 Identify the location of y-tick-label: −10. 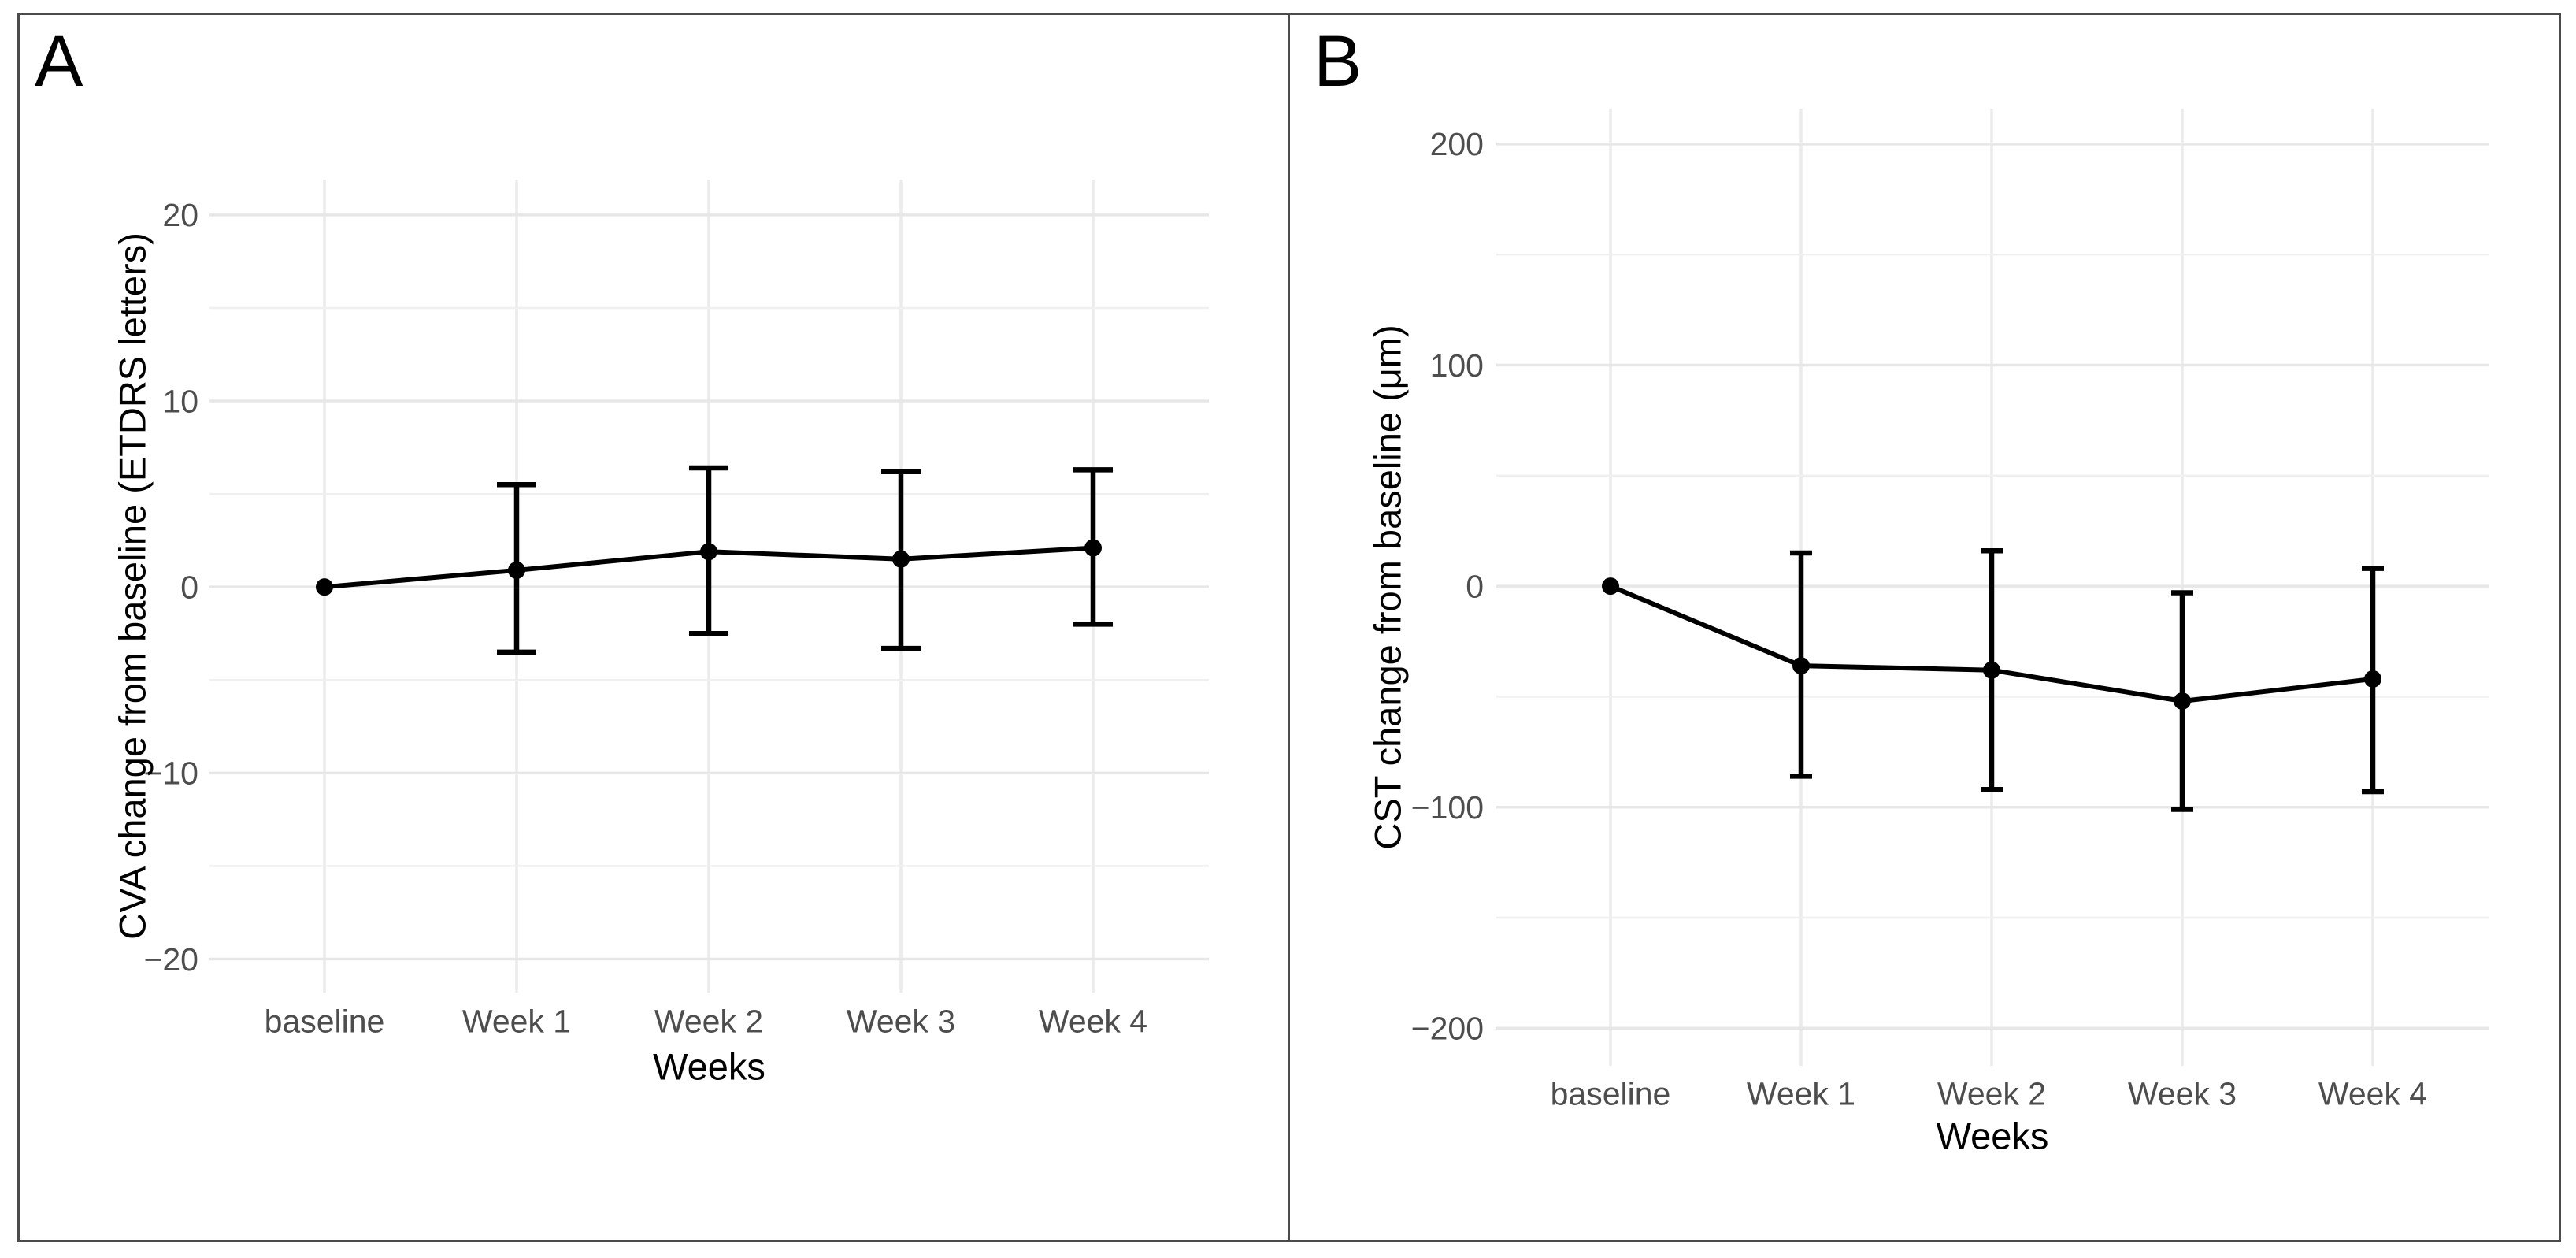
(170, 774).